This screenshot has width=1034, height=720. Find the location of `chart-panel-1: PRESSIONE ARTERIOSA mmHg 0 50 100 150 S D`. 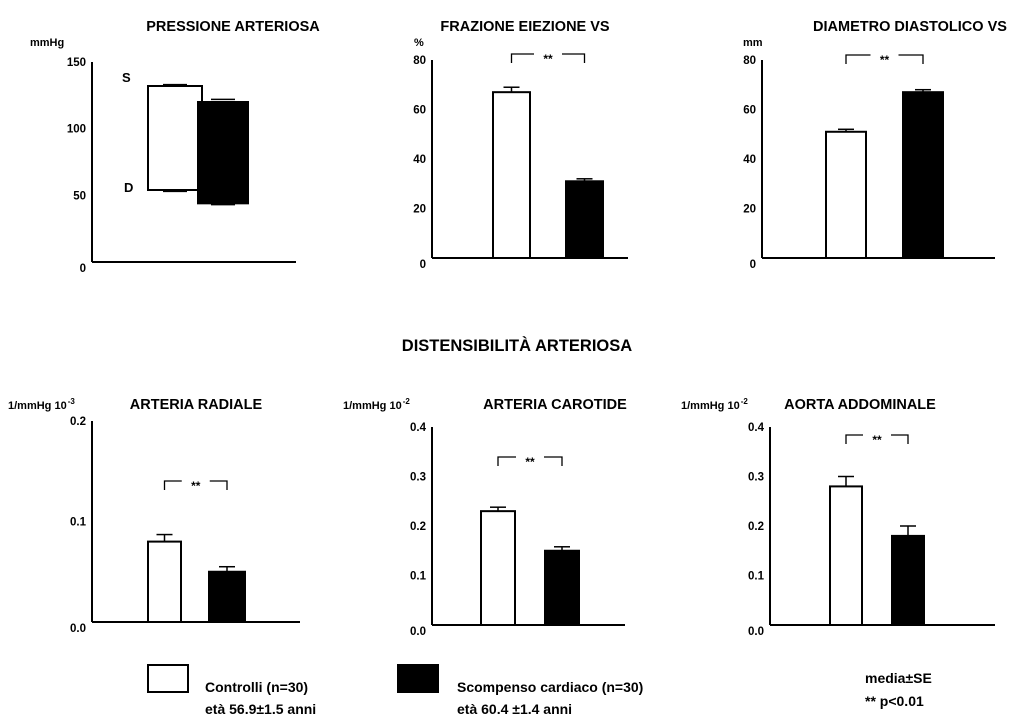

chart-panel-1: PRESSIONE ARTERIOSA mmHg 0 50 100 150 S D is located at coordinates (175, 147).